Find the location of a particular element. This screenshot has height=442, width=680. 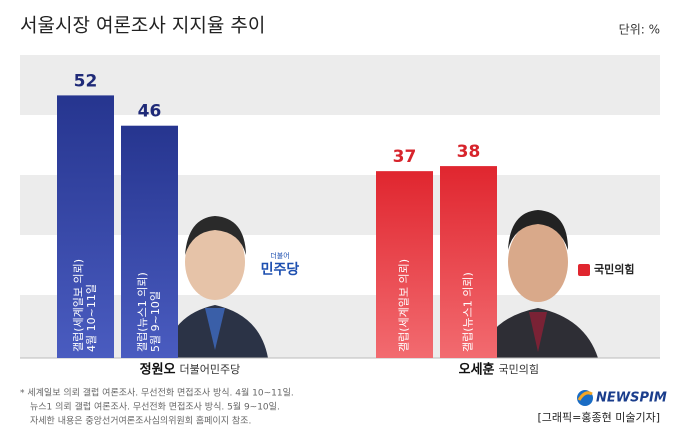

chart-title: 서울시장 여론조사 지지율 추이 is located at coordinates (142, 26).